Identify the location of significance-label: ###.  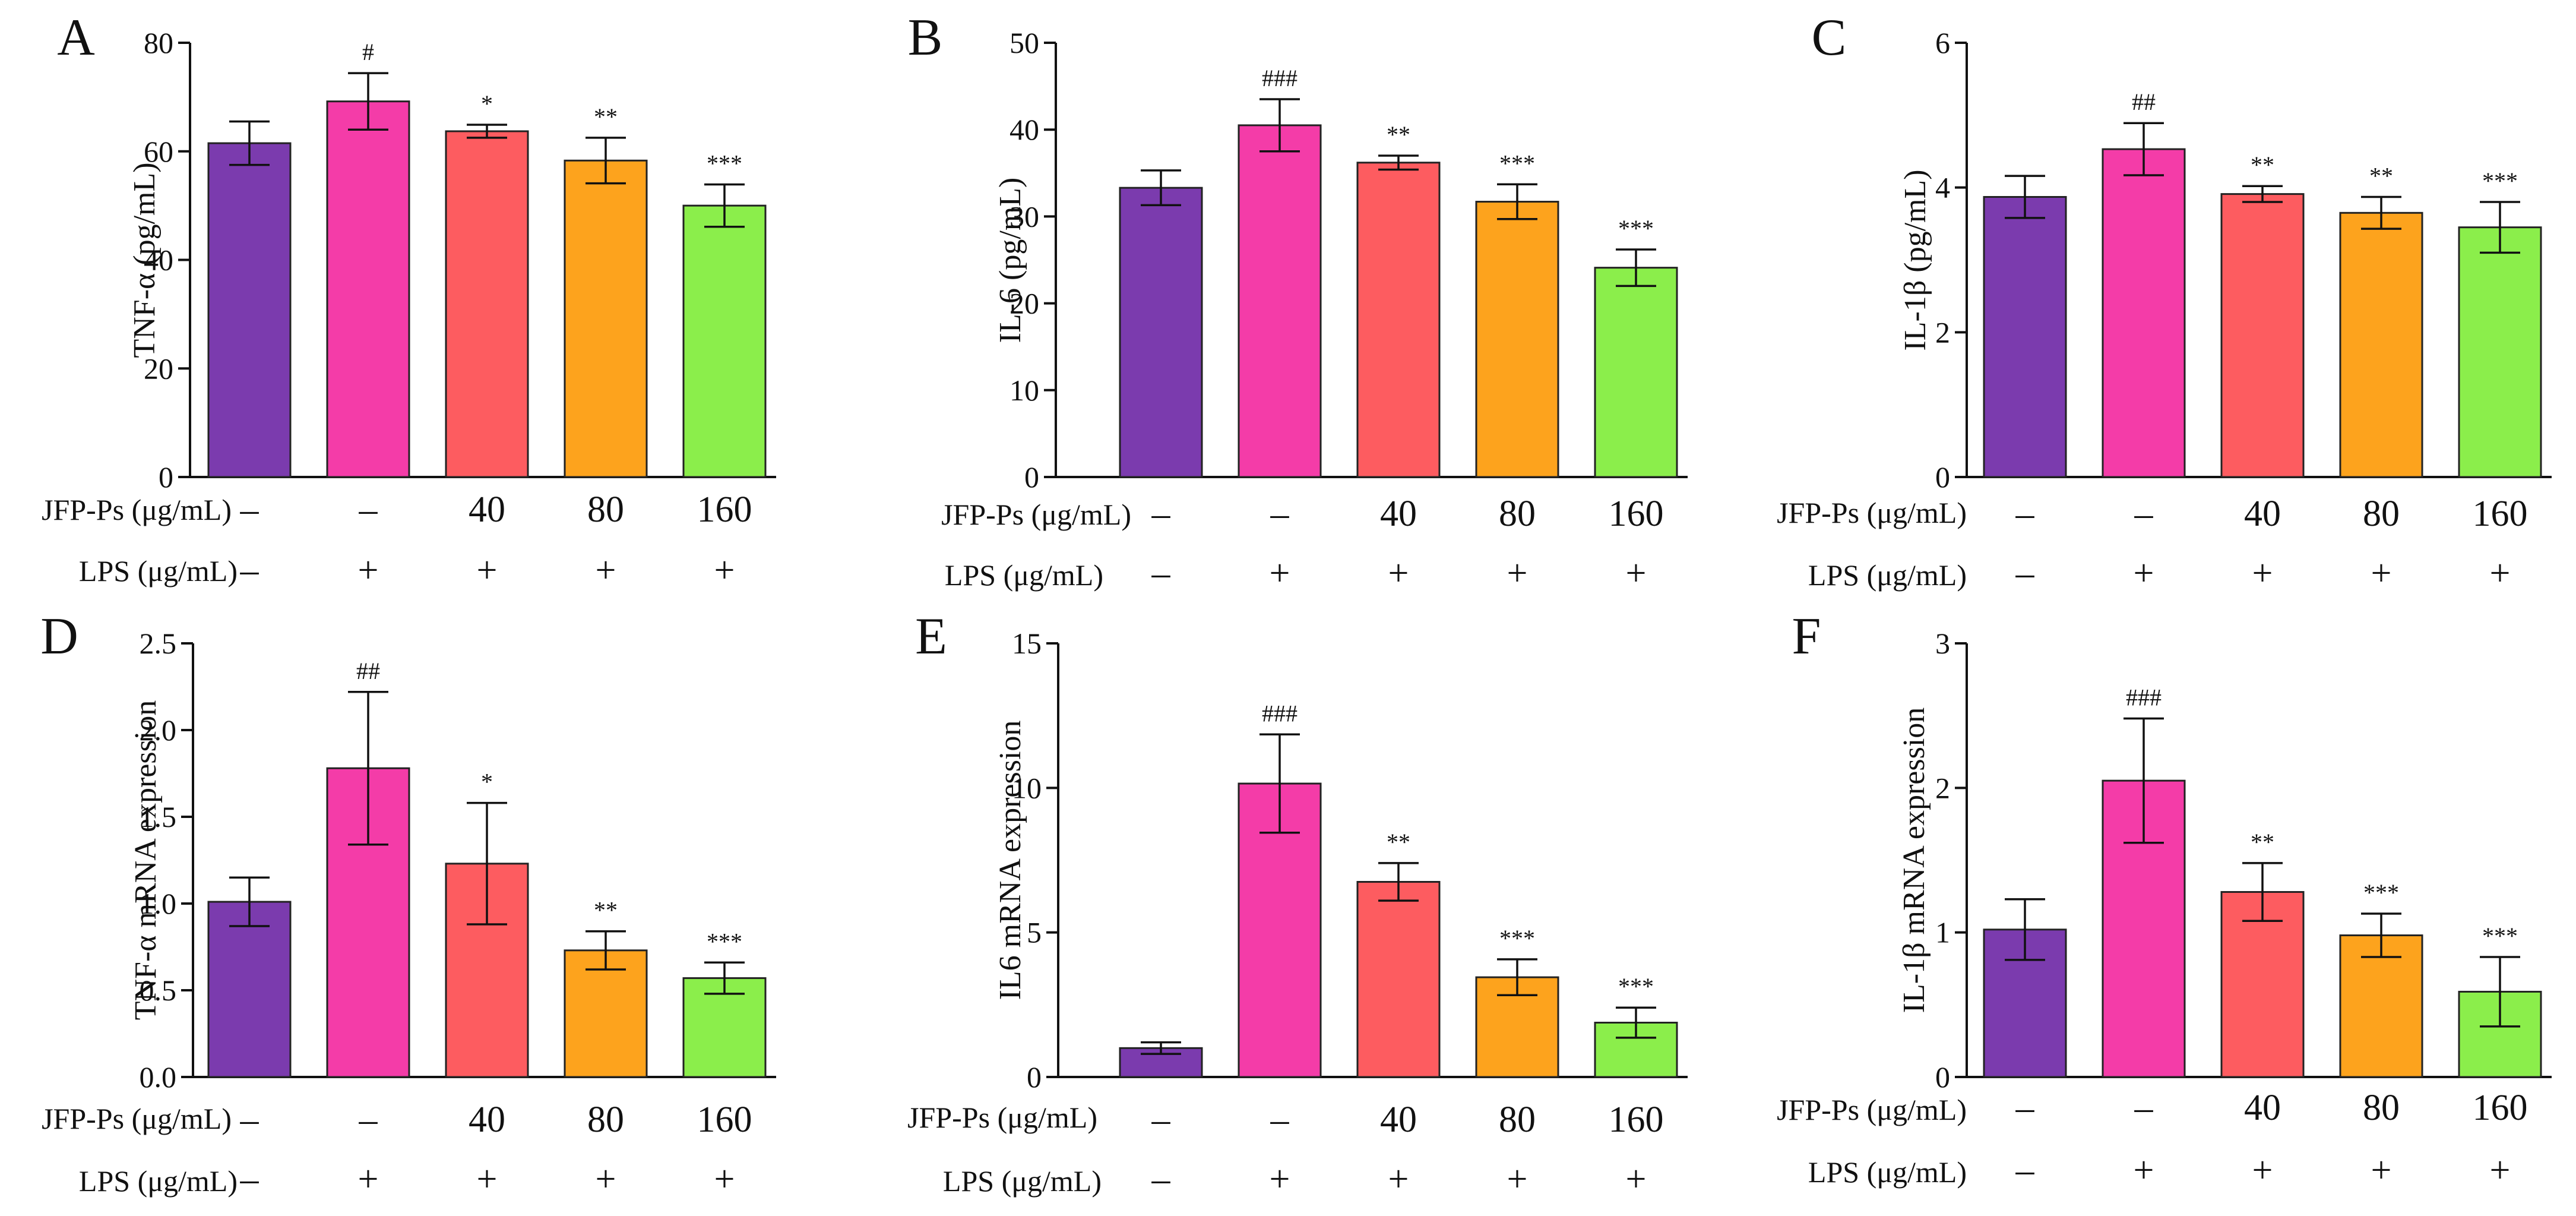
(2144, 697).